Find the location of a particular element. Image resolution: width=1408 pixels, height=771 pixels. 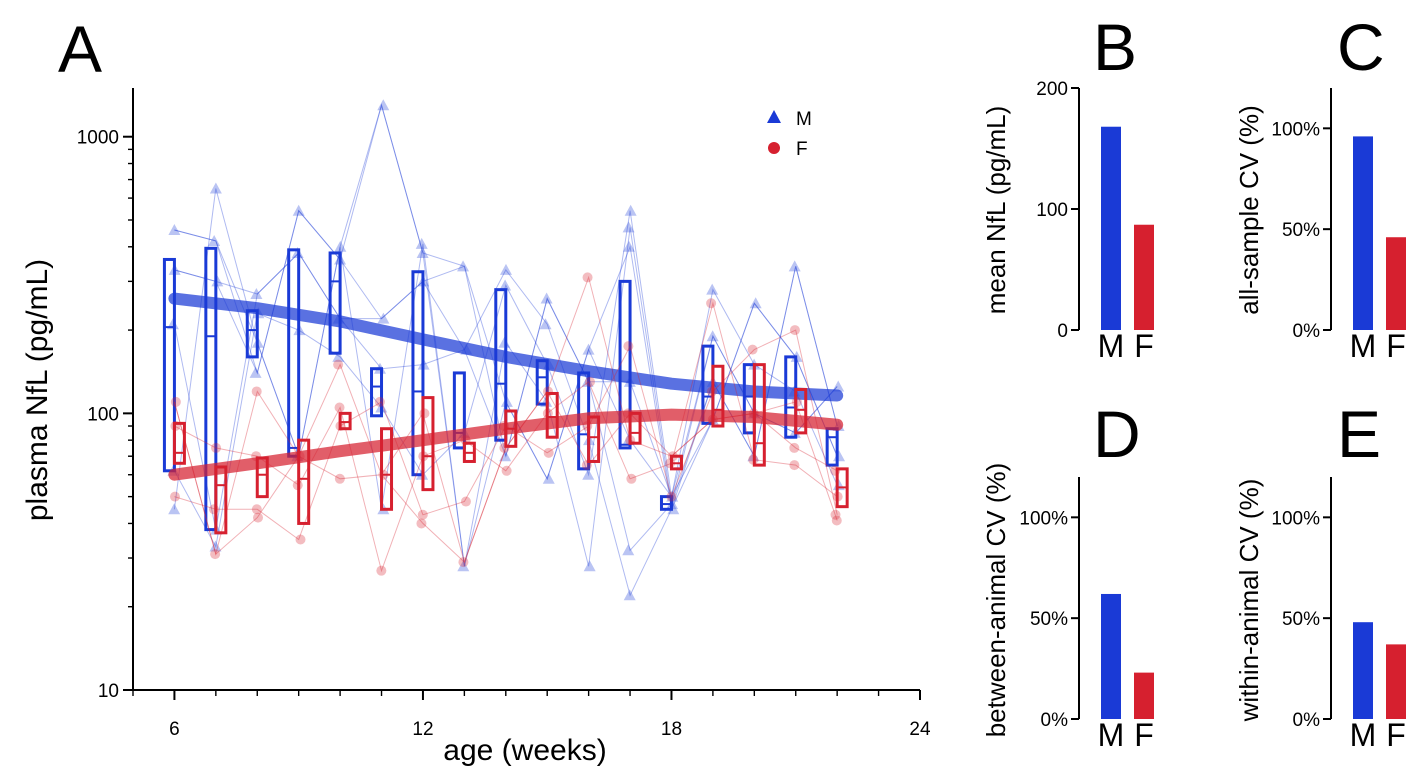

x-axis-label: age (weeks) is located at coordinates (524, 750).